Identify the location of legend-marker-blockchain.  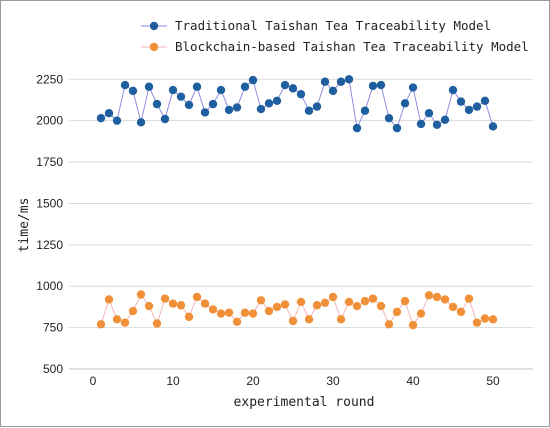
(154, 47).